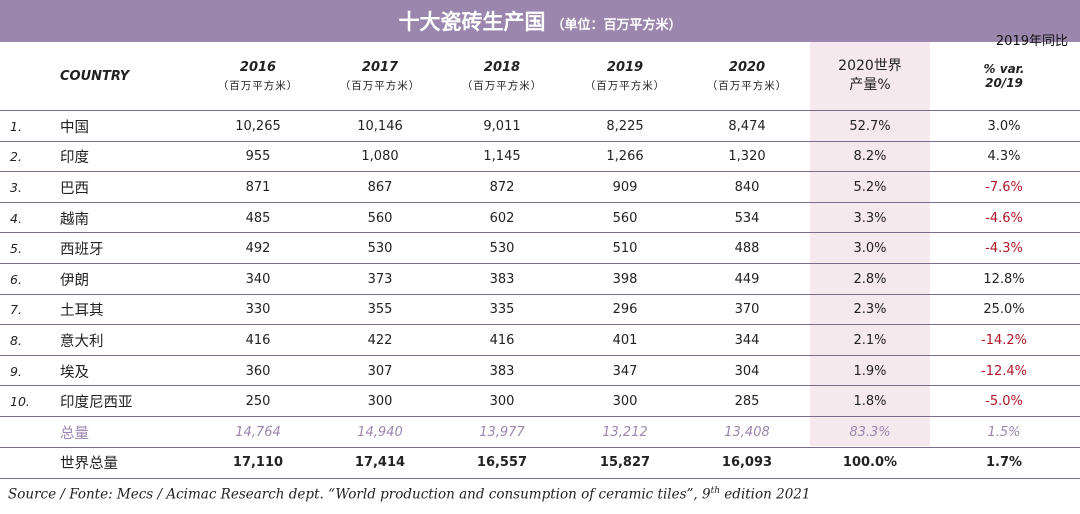  I want to click on share-column-highlight, so click(870, 244).